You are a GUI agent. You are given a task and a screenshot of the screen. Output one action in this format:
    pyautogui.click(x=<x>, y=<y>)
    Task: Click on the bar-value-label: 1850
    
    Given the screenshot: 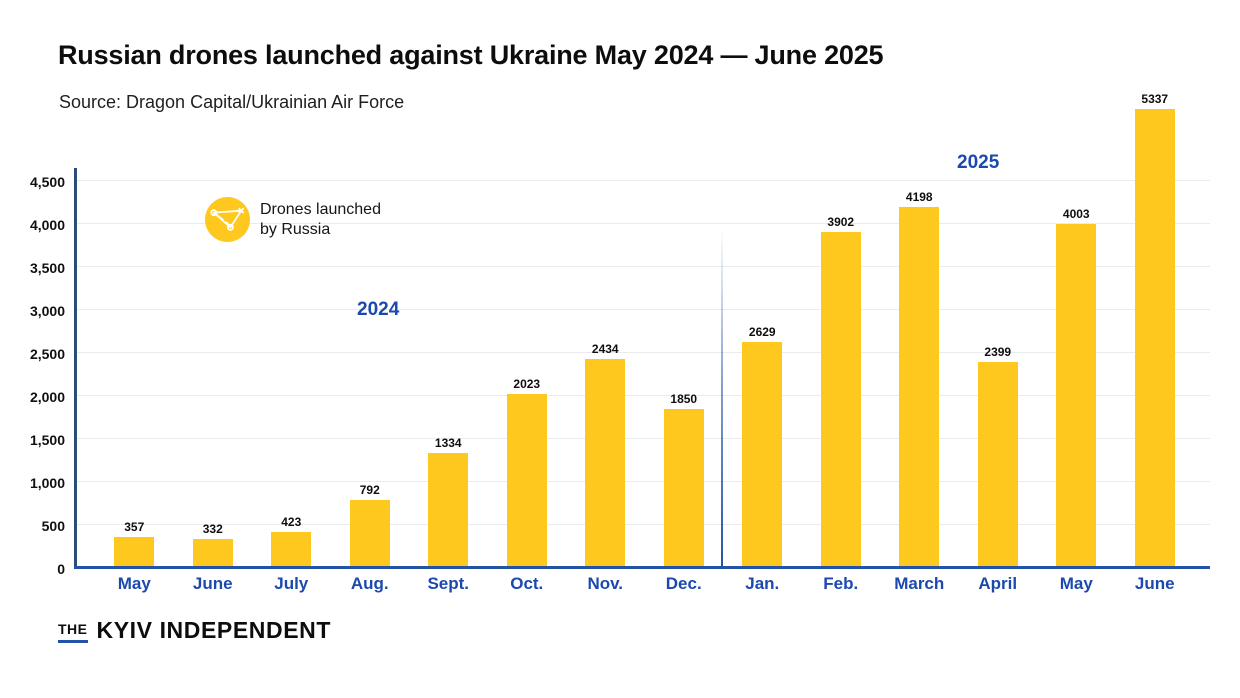 What is the action you would take?
    pyautogui.click(x=684, y=398)
    